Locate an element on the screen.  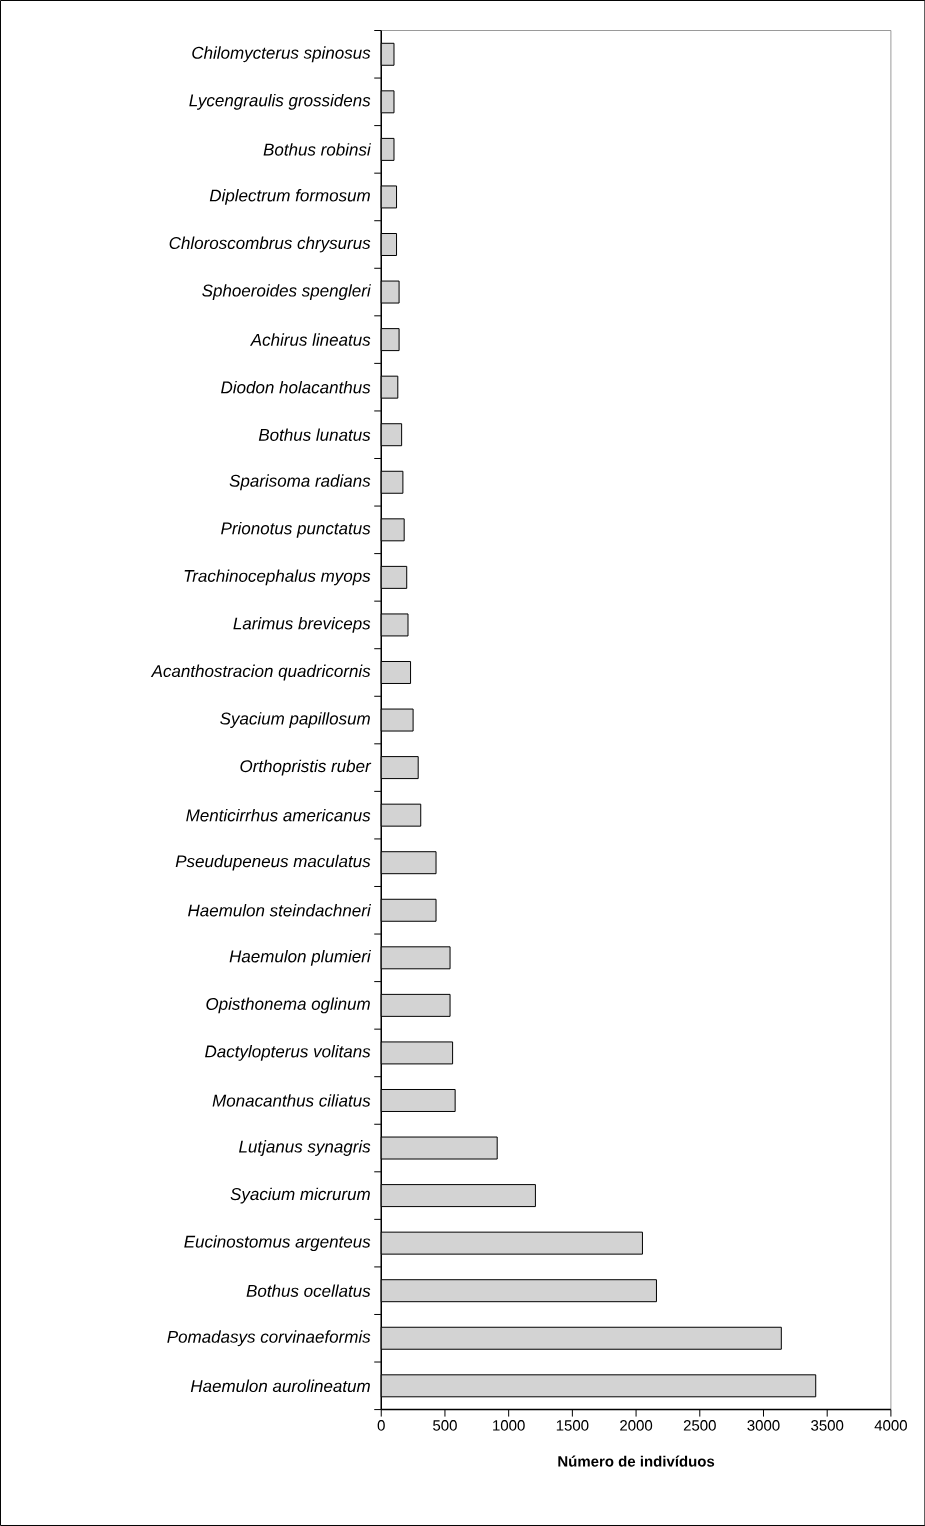
y-tick-label: Sphoeroides spengleri is located at coordinates (286, 292).